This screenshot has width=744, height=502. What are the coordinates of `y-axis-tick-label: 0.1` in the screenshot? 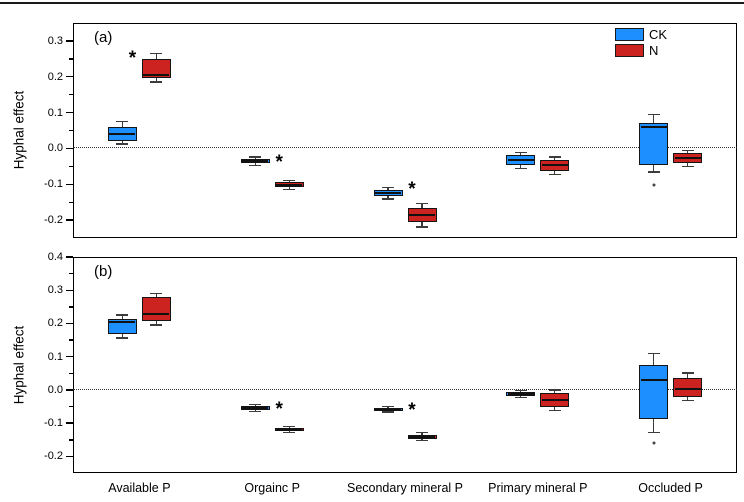 It's located at (55, 112).